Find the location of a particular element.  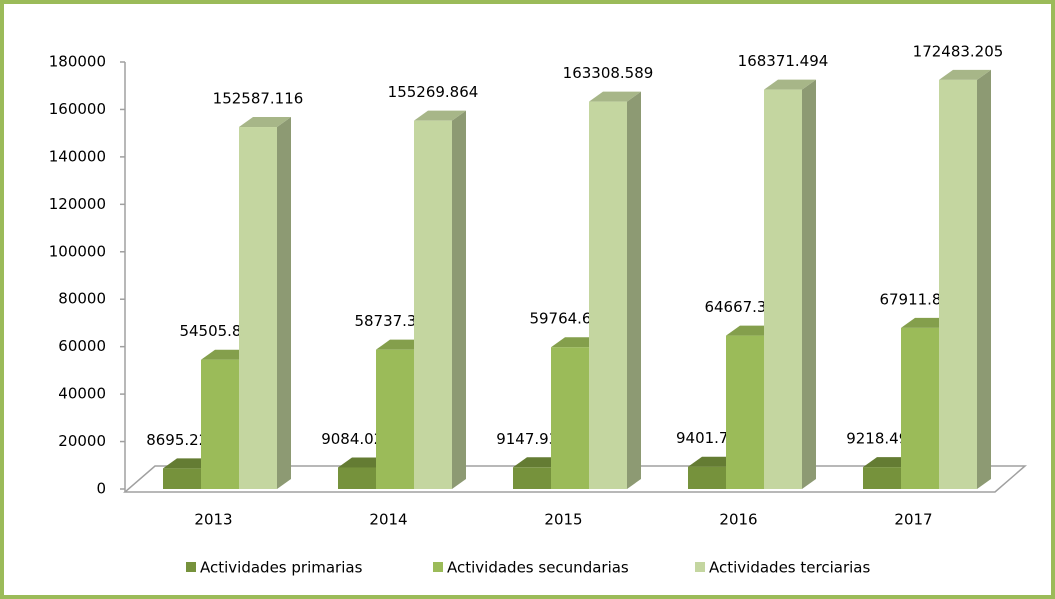

x-tick-label: 2017 is located at coordinates (913, 520).